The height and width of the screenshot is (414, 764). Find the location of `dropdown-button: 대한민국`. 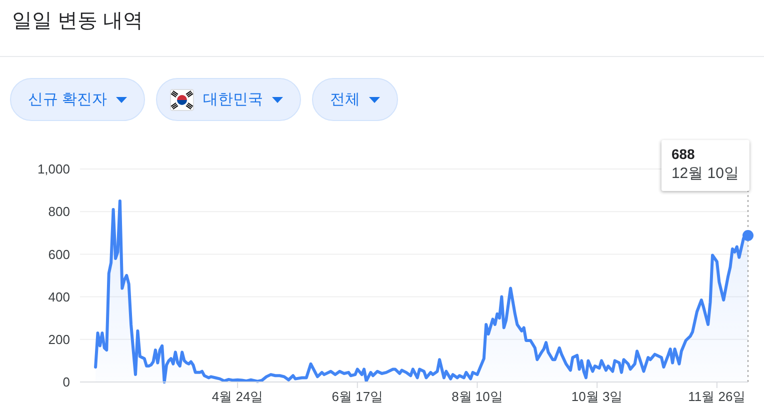

dropdown-button: 대한민국 is located at coordinates (229, 99).